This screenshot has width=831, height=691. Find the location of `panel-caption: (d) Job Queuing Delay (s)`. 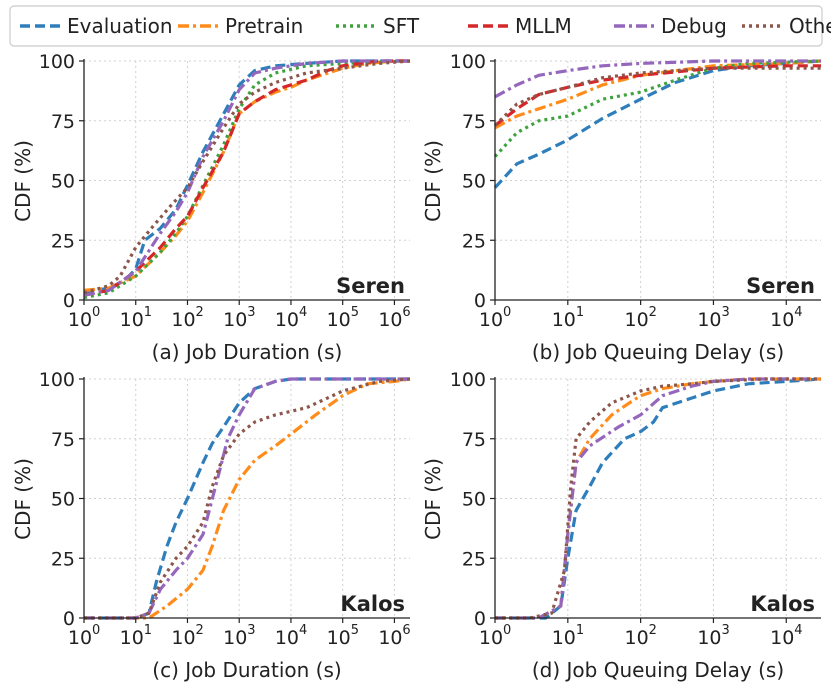

panel-caption: (d) Job Queuing Delay (s) is located at coordinates (658, 670).